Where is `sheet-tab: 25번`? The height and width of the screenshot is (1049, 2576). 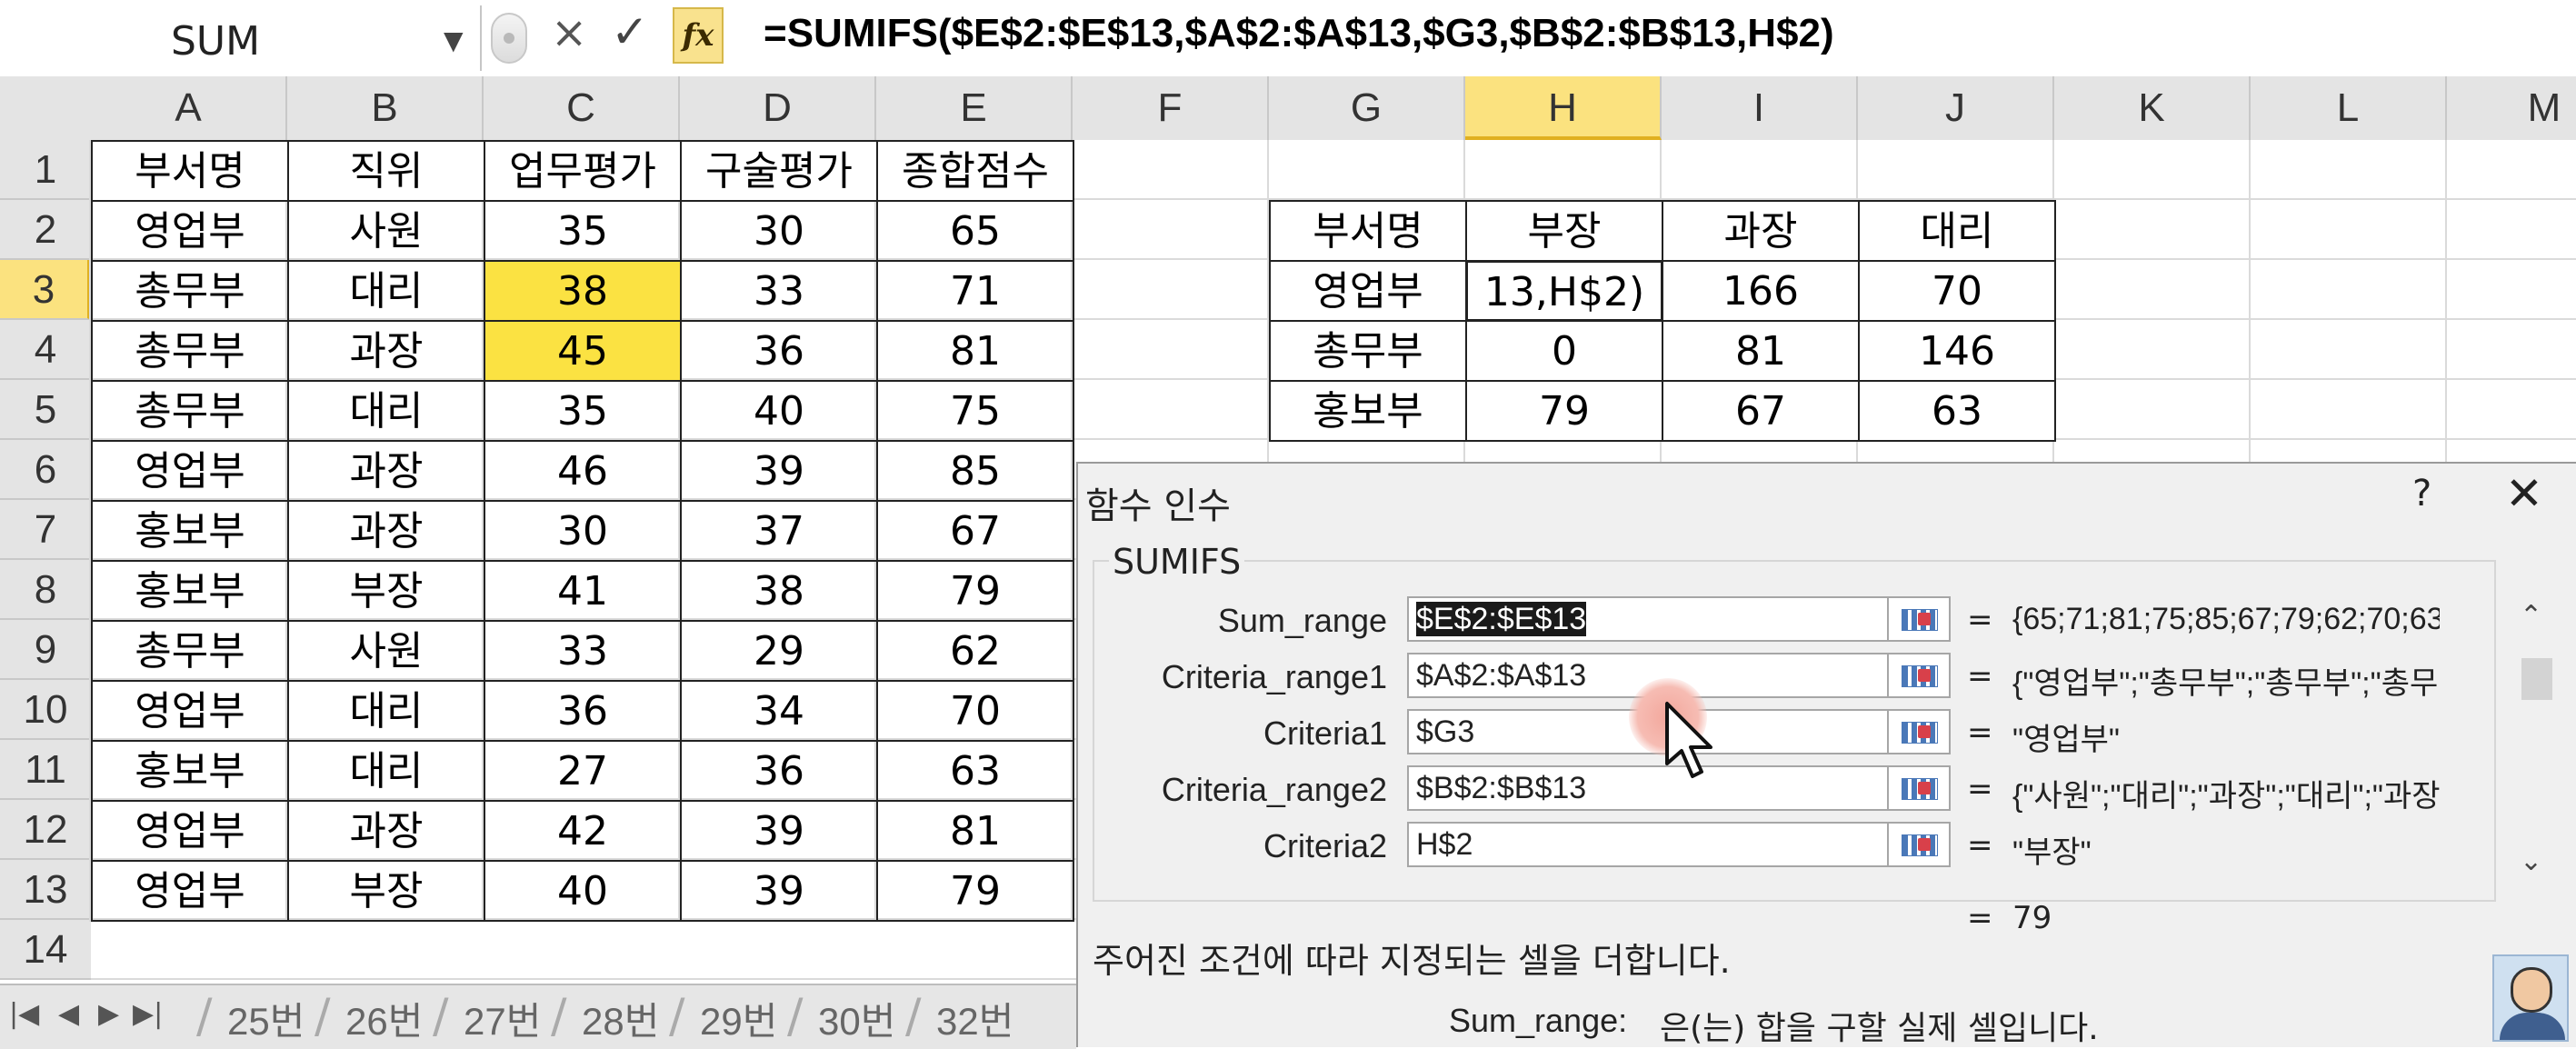 sheet-tab: 25번 is located at coordinates (266, 1021).